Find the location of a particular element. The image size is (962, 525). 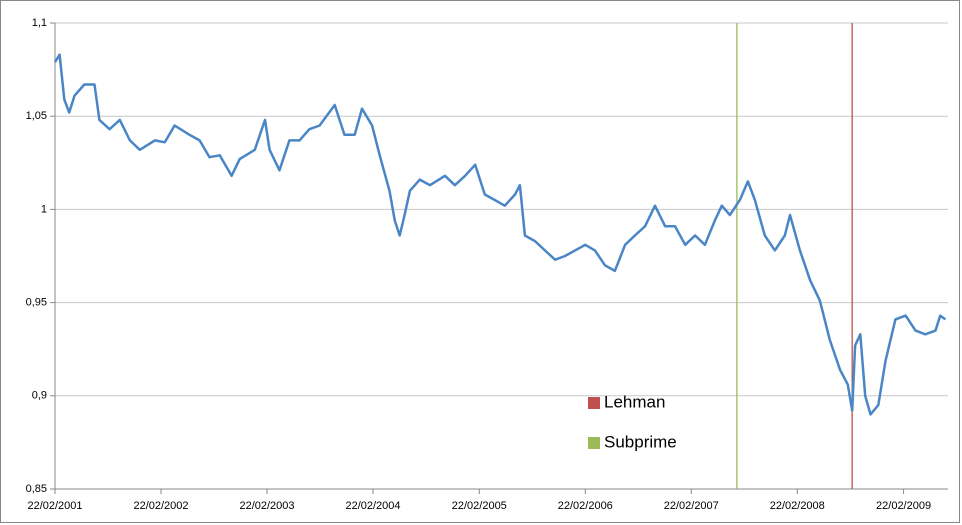

x-tick-label: 22/02/2005 is located at coordinates (479, 506).